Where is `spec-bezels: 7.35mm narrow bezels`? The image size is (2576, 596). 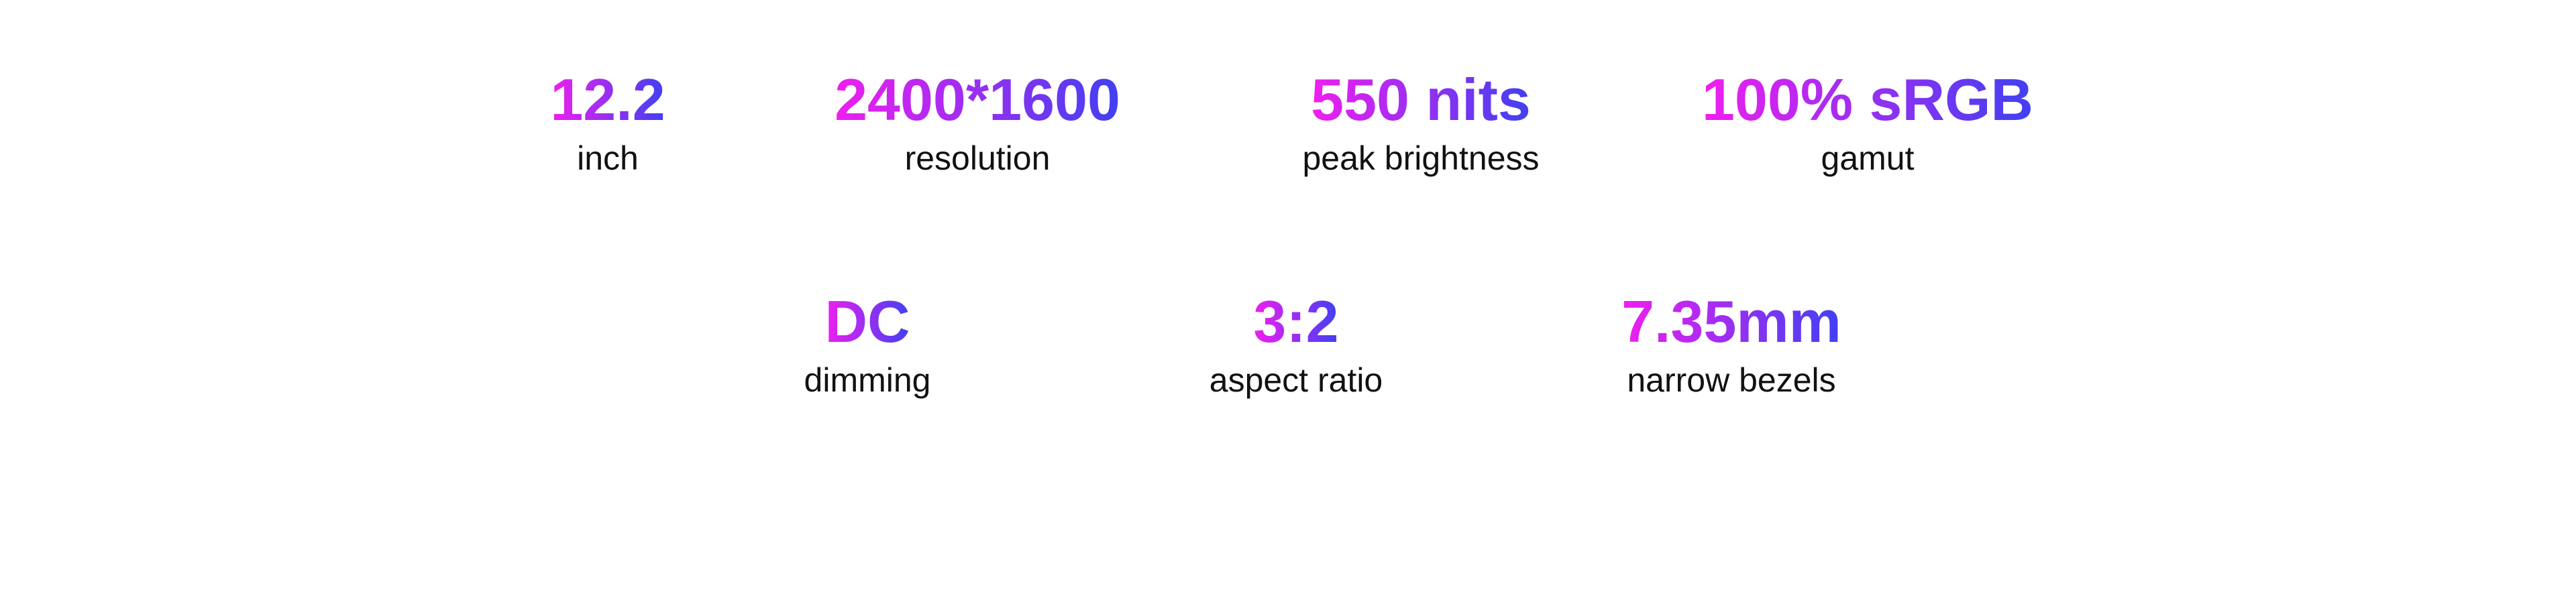
spec-bezels: 7.35mm narrow bezels is located at coordinates (1731, 343).